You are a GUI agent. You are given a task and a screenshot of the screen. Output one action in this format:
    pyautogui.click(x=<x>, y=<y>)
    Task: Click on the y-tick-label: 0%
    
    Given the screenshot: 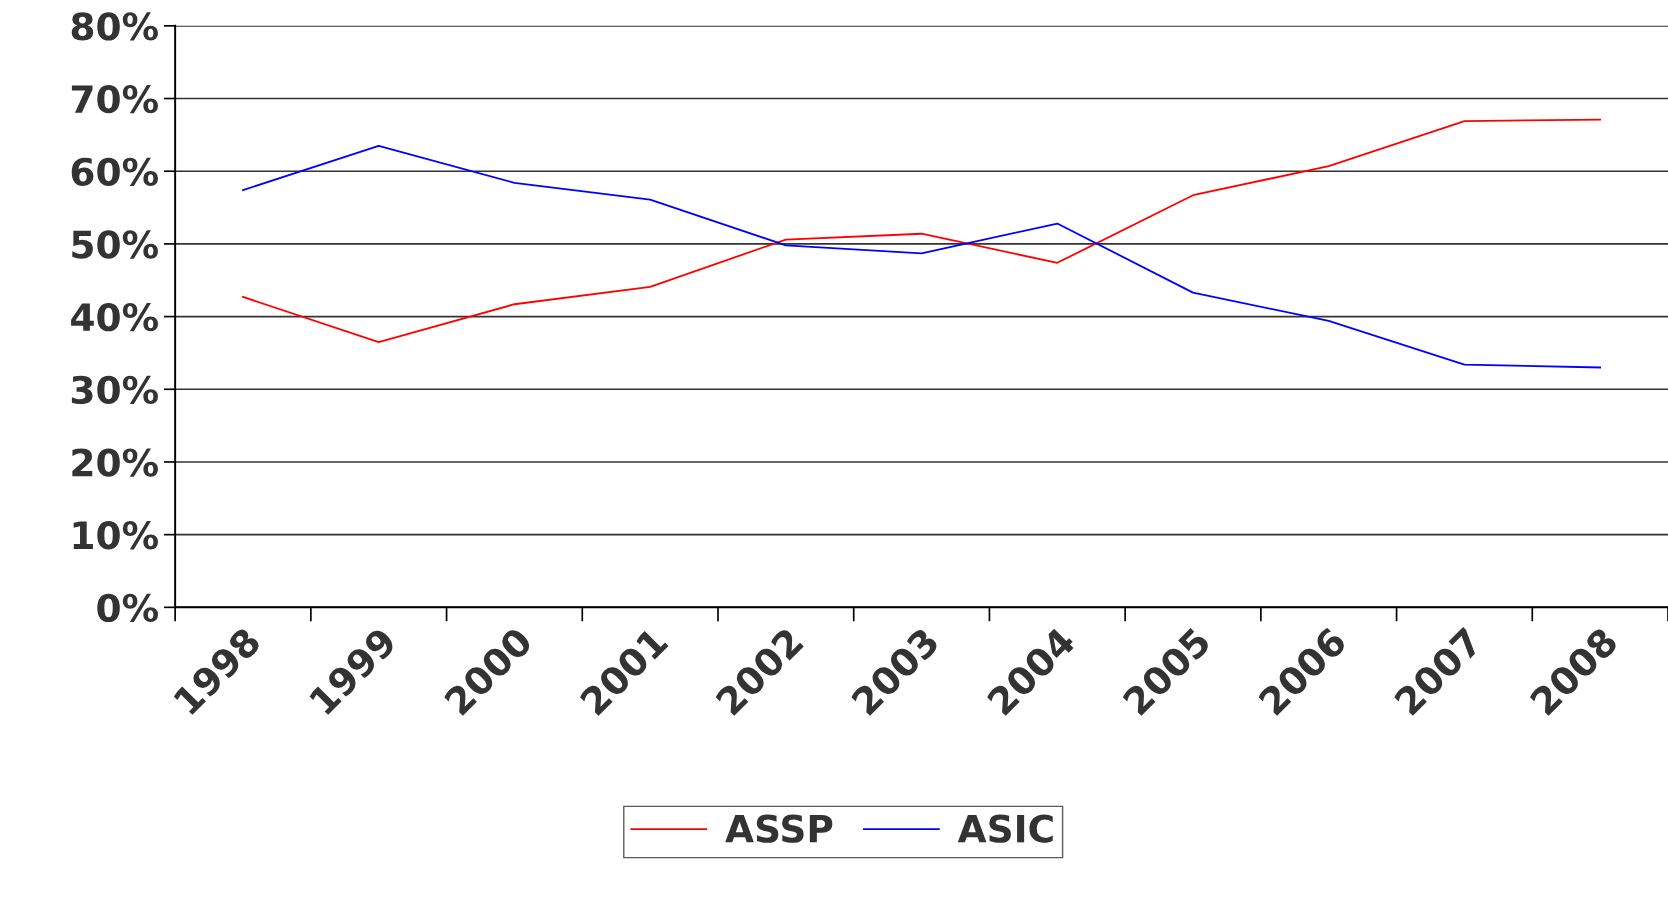 What is the action you would take?
    pyautogui.click(x=127, y=608)
    